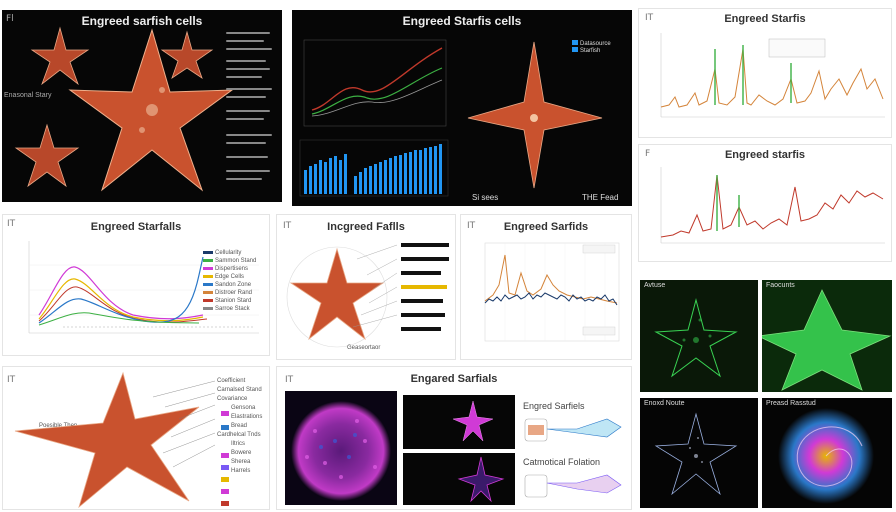  I want to click on legend-box: Datasource Starfish, so click(591, 47).